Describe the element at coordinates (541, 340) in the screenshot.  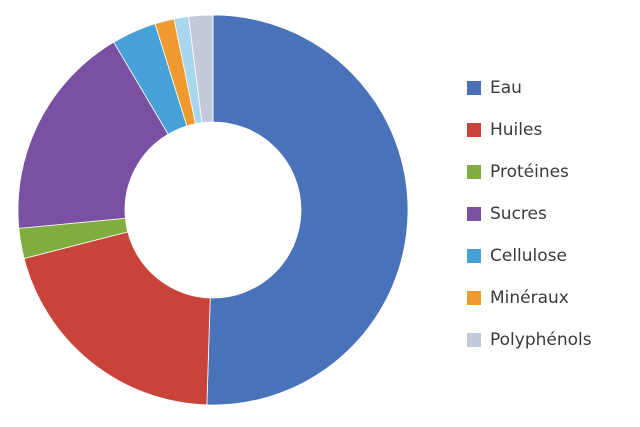
I see `legend-label: Polyphénols` at that location.